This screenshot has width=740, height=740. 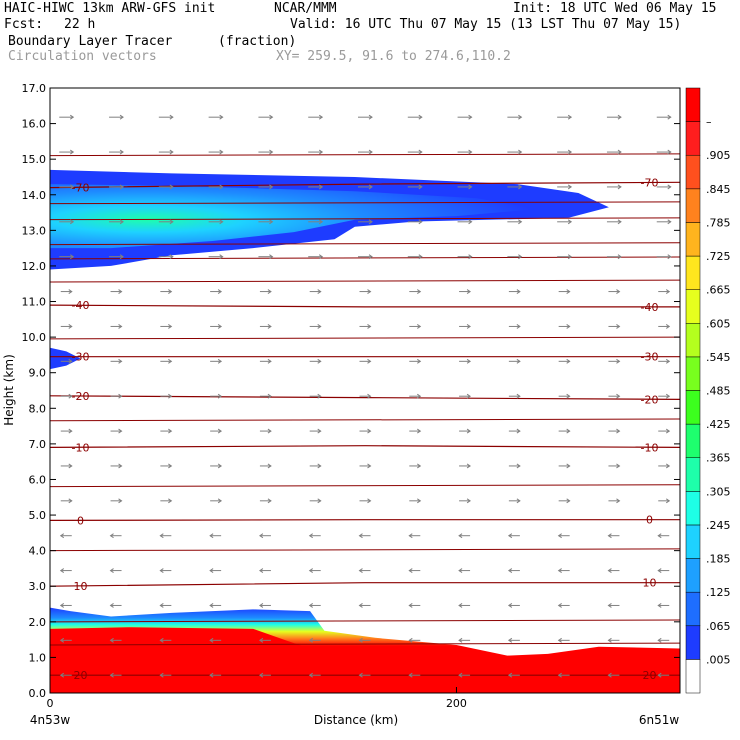 What do you see at coordinates (38, 693) in the screenshot?
I see `y-tick-label: 0.0` at bounding box center [38, 693].